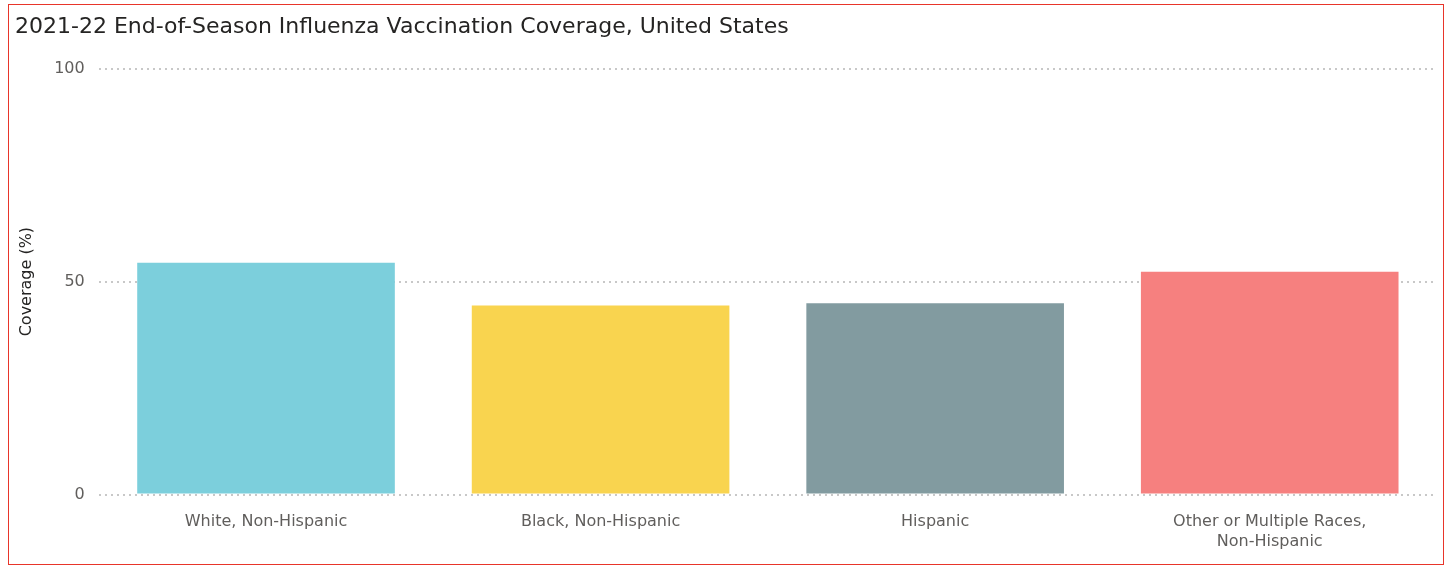 This screenshot has height=567, width=1448. I want to click on x-tick-label: Black, Non-Hispanic, so click(600, 521).